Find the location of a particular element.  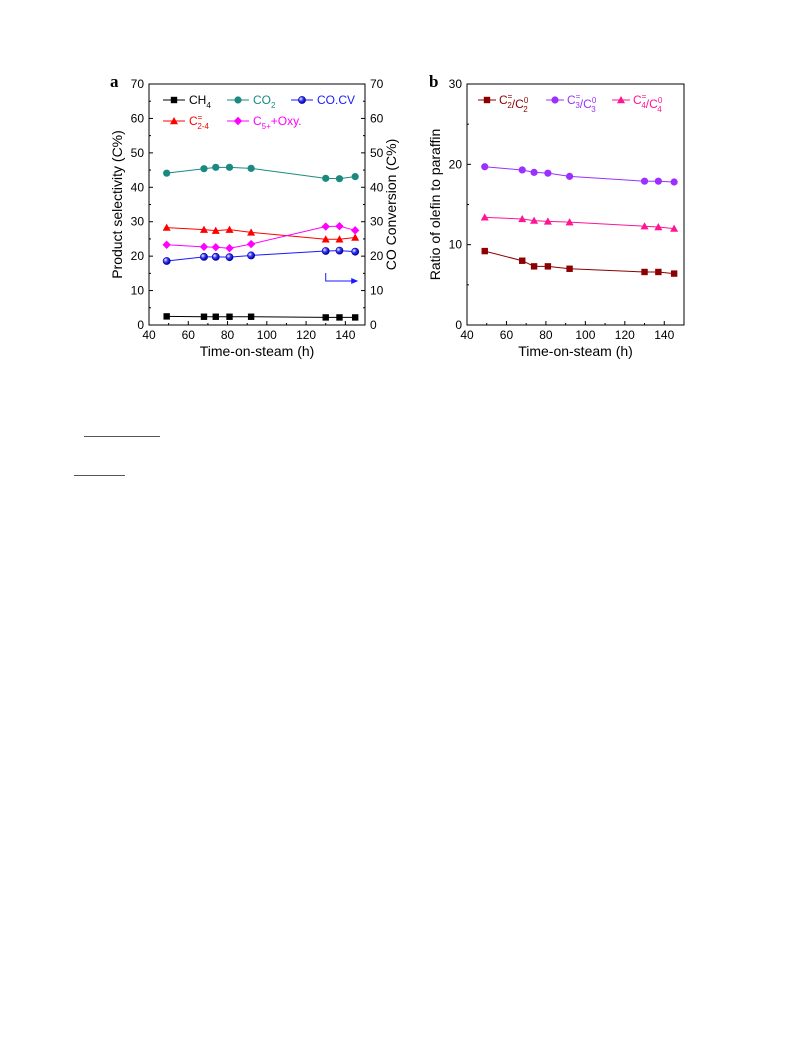

y-axis-title: Ratio of olefin to paraffin is located at coordinates (435, 205).